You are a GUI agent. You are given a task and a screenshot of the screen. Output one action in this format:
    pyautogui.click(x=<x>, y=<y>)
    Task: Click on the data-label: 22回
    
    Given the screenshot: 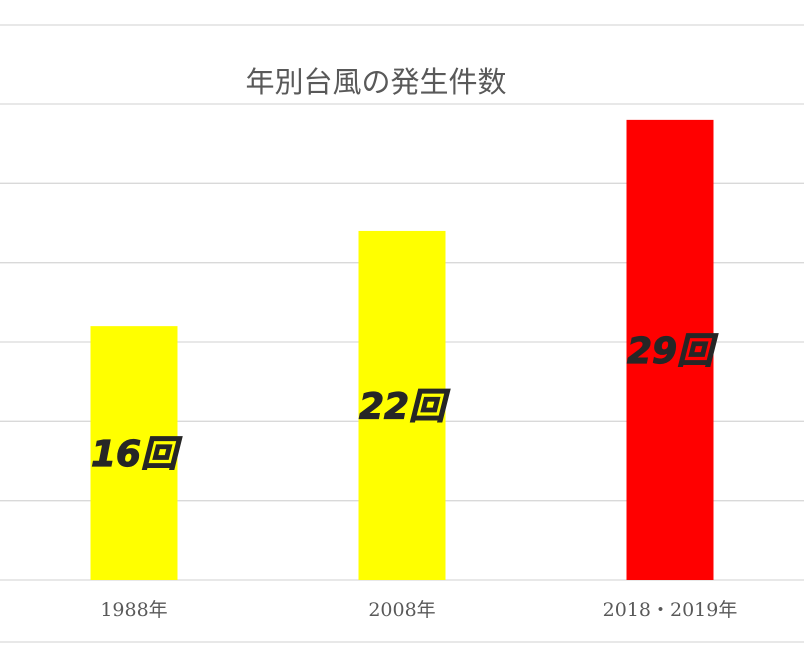 What is the action you would take?
    pyautogui.click(x=404, y=406)
    